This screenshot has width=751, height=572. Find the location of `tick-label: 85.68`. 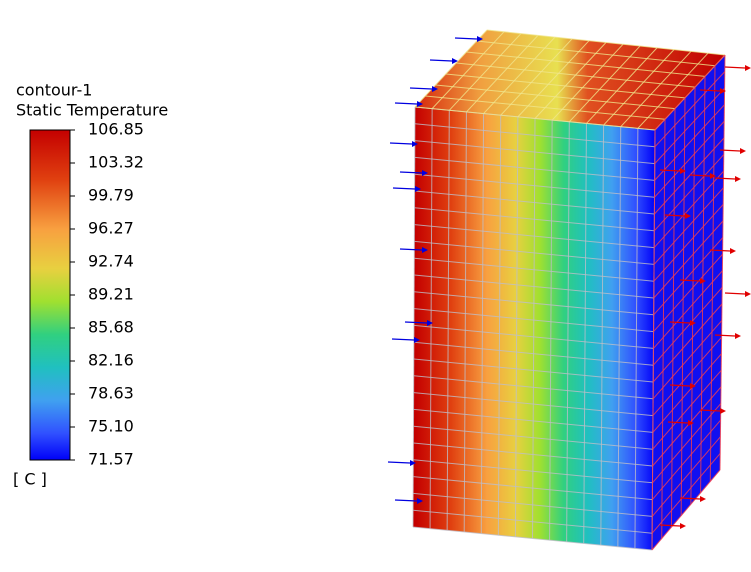

tick-label: 85.68 is located at coordinates (111, 327).